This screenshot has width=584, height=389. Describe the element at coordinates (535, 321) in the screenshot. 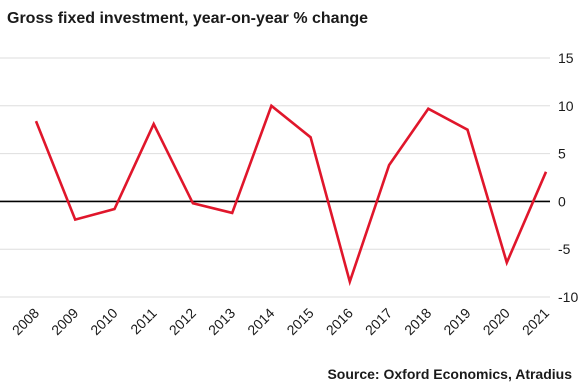

I see `x-tick-label: 2021` at that location.